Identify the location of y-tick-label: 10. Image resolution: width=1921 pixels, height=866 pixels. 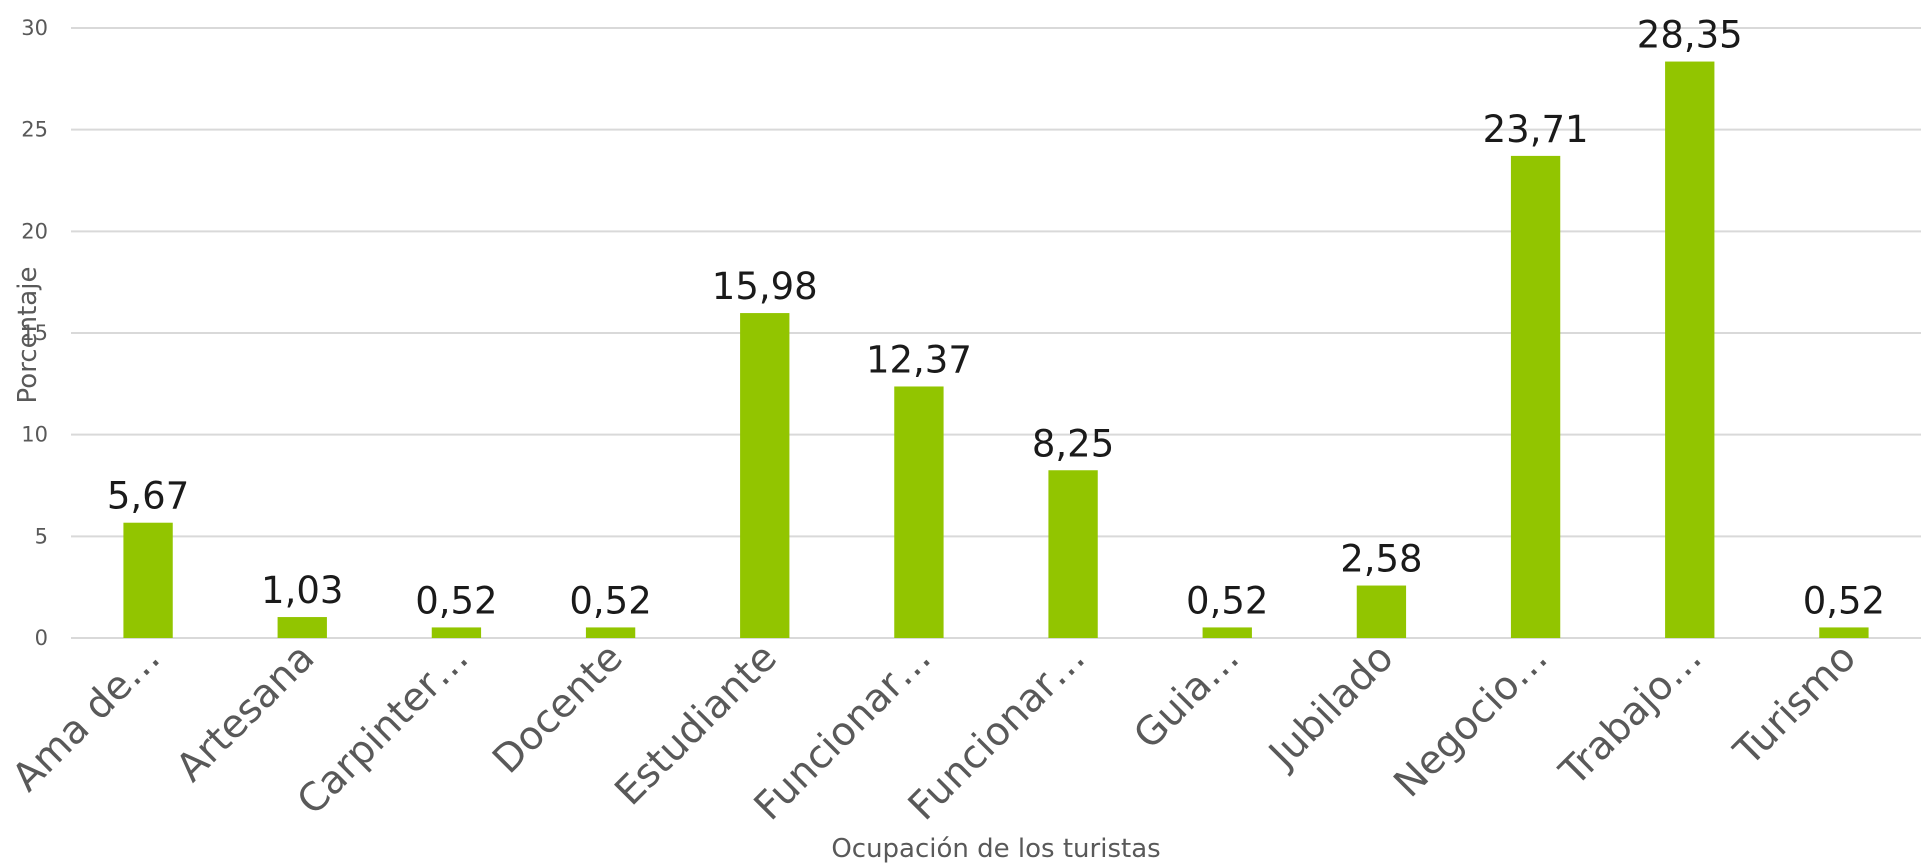
(34, 435).